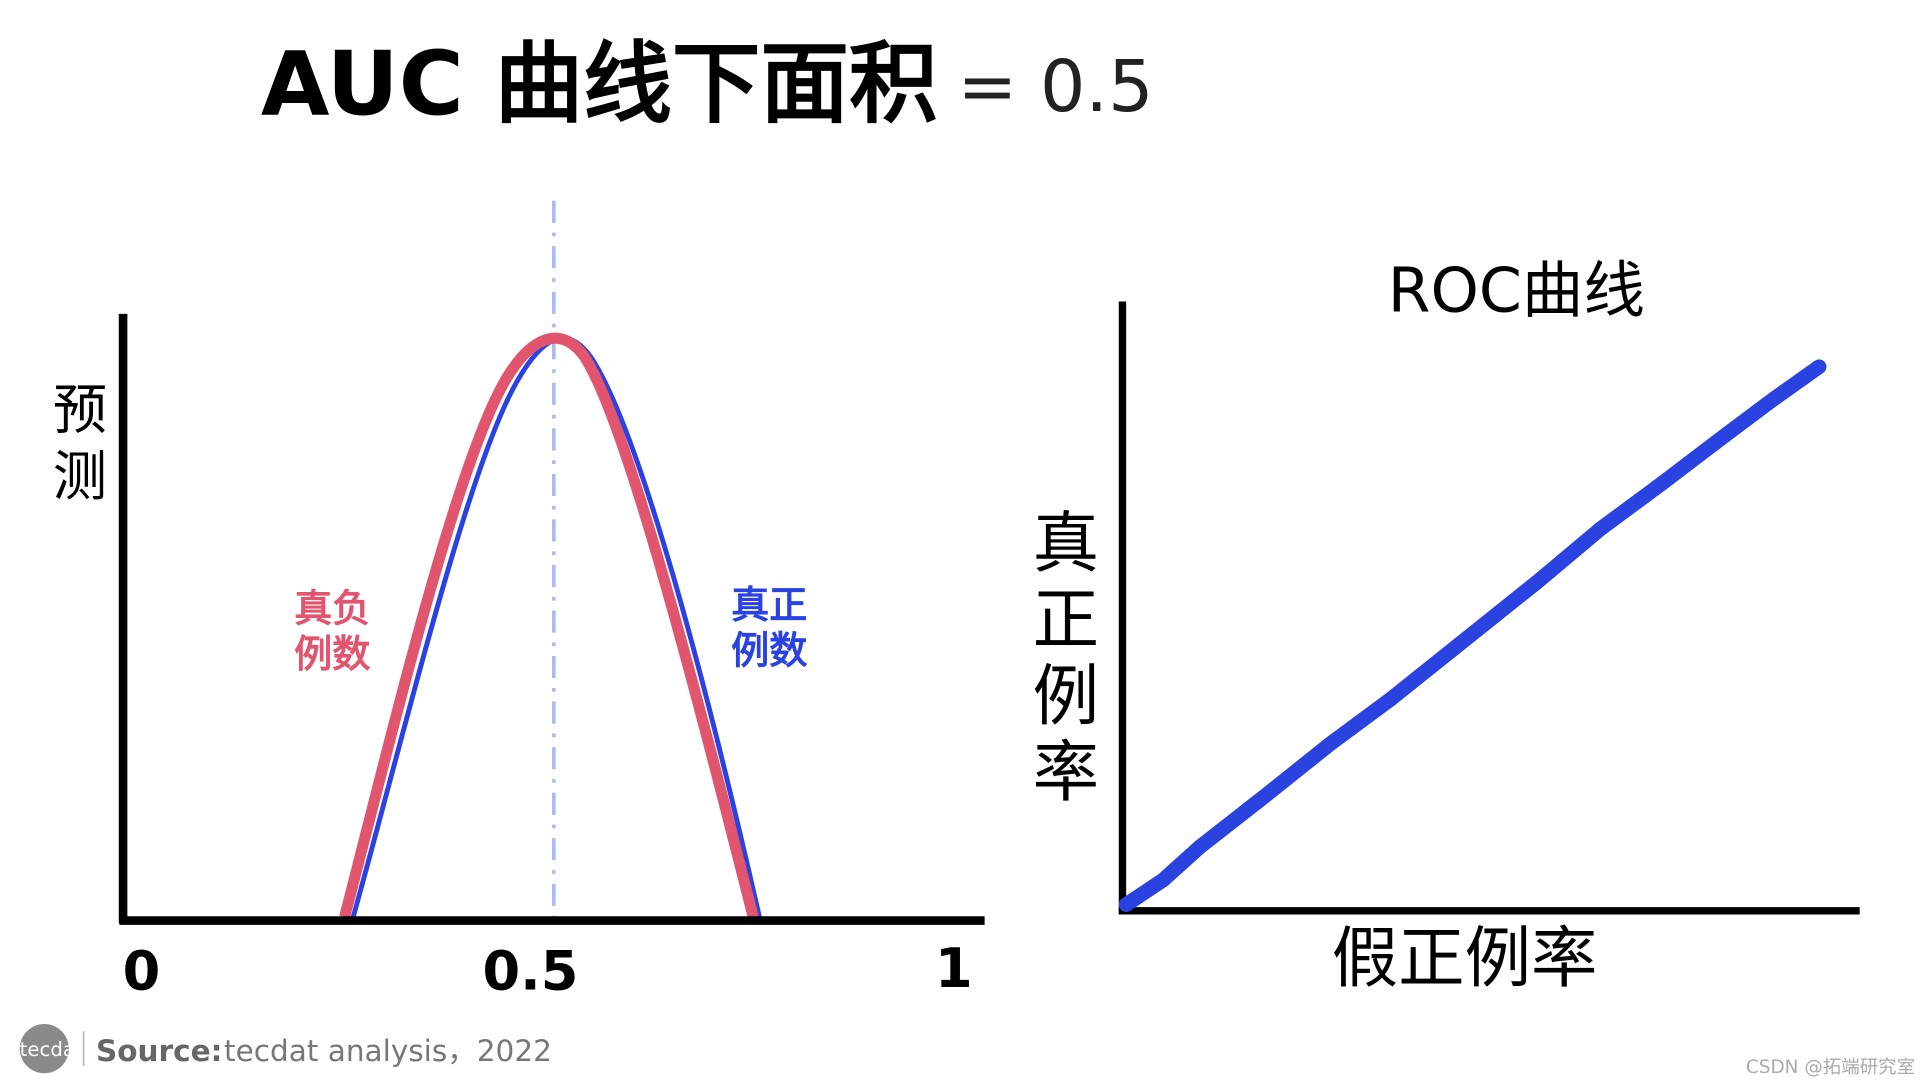  I want to click on roc-x-label: 假正例率, so click(1465, 958).